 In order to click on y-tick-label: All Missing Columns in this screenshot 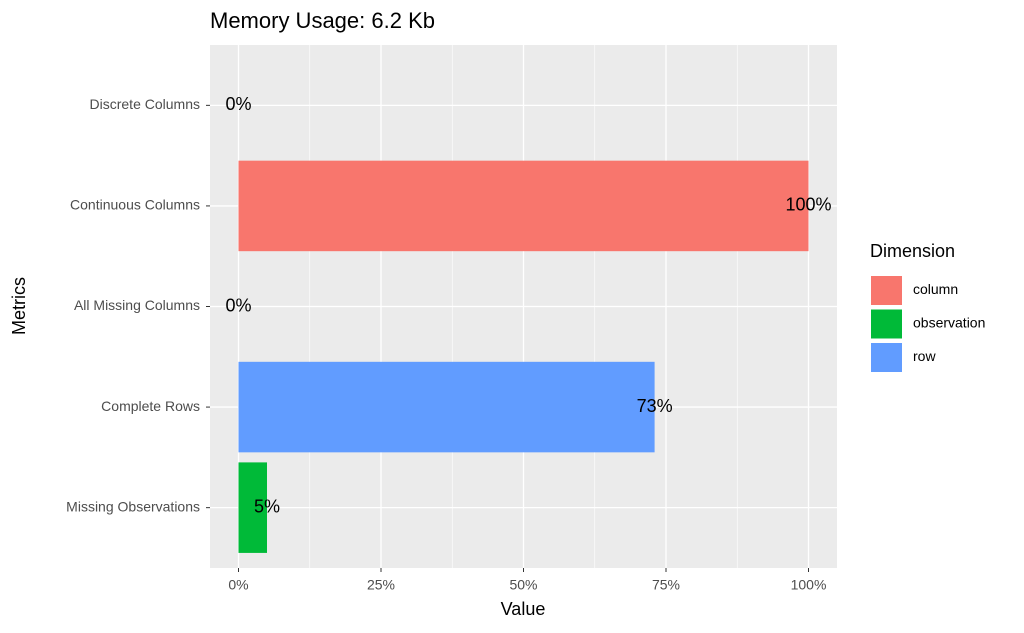, I will do `click(137, 305)`.